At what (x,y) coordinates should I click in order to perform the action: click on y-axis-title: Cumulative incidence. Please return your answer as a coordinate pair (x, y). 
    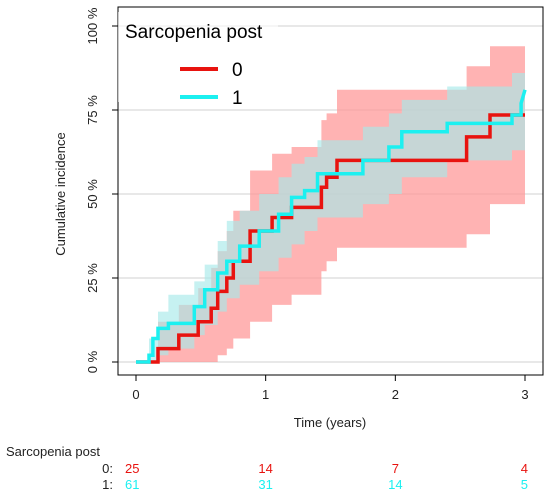
    Looking at the image, I should click on (60, 194).